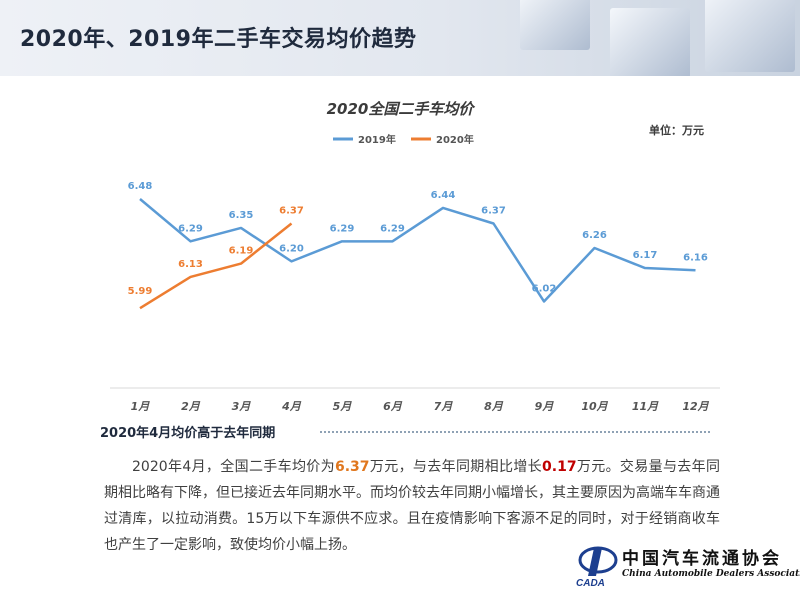  Describe the element at coordinates (456, 467) in the screenshot. I see `paragraph-text: 万元，与去年同期相比增长` at that location.